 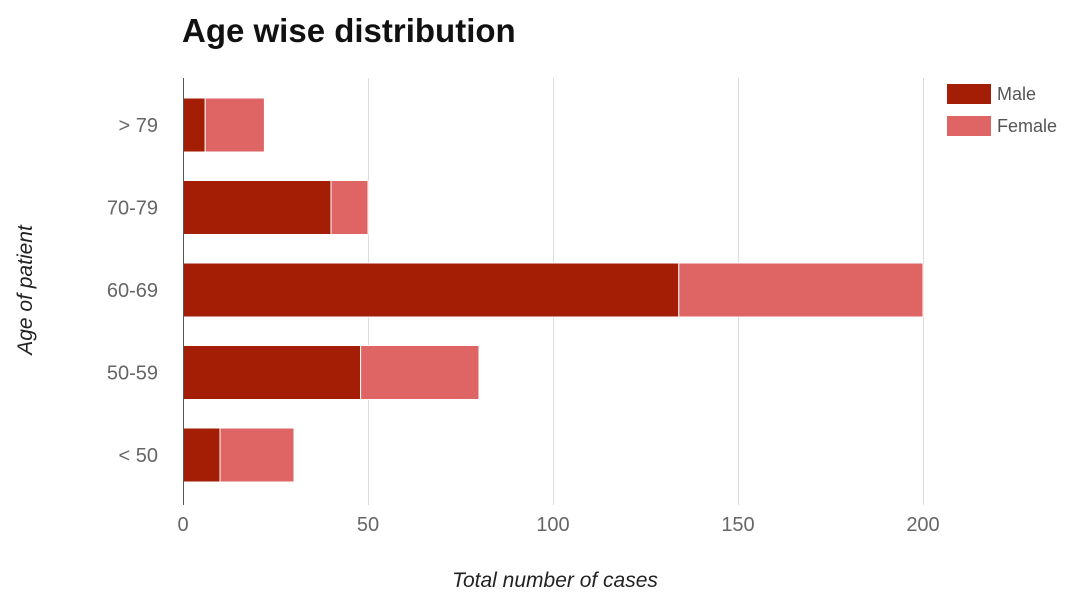 What do you see at coordinates (349, 30) in the screenshot?
I see `chart-title: Age wise distribution` at bounding box center [349, 30].